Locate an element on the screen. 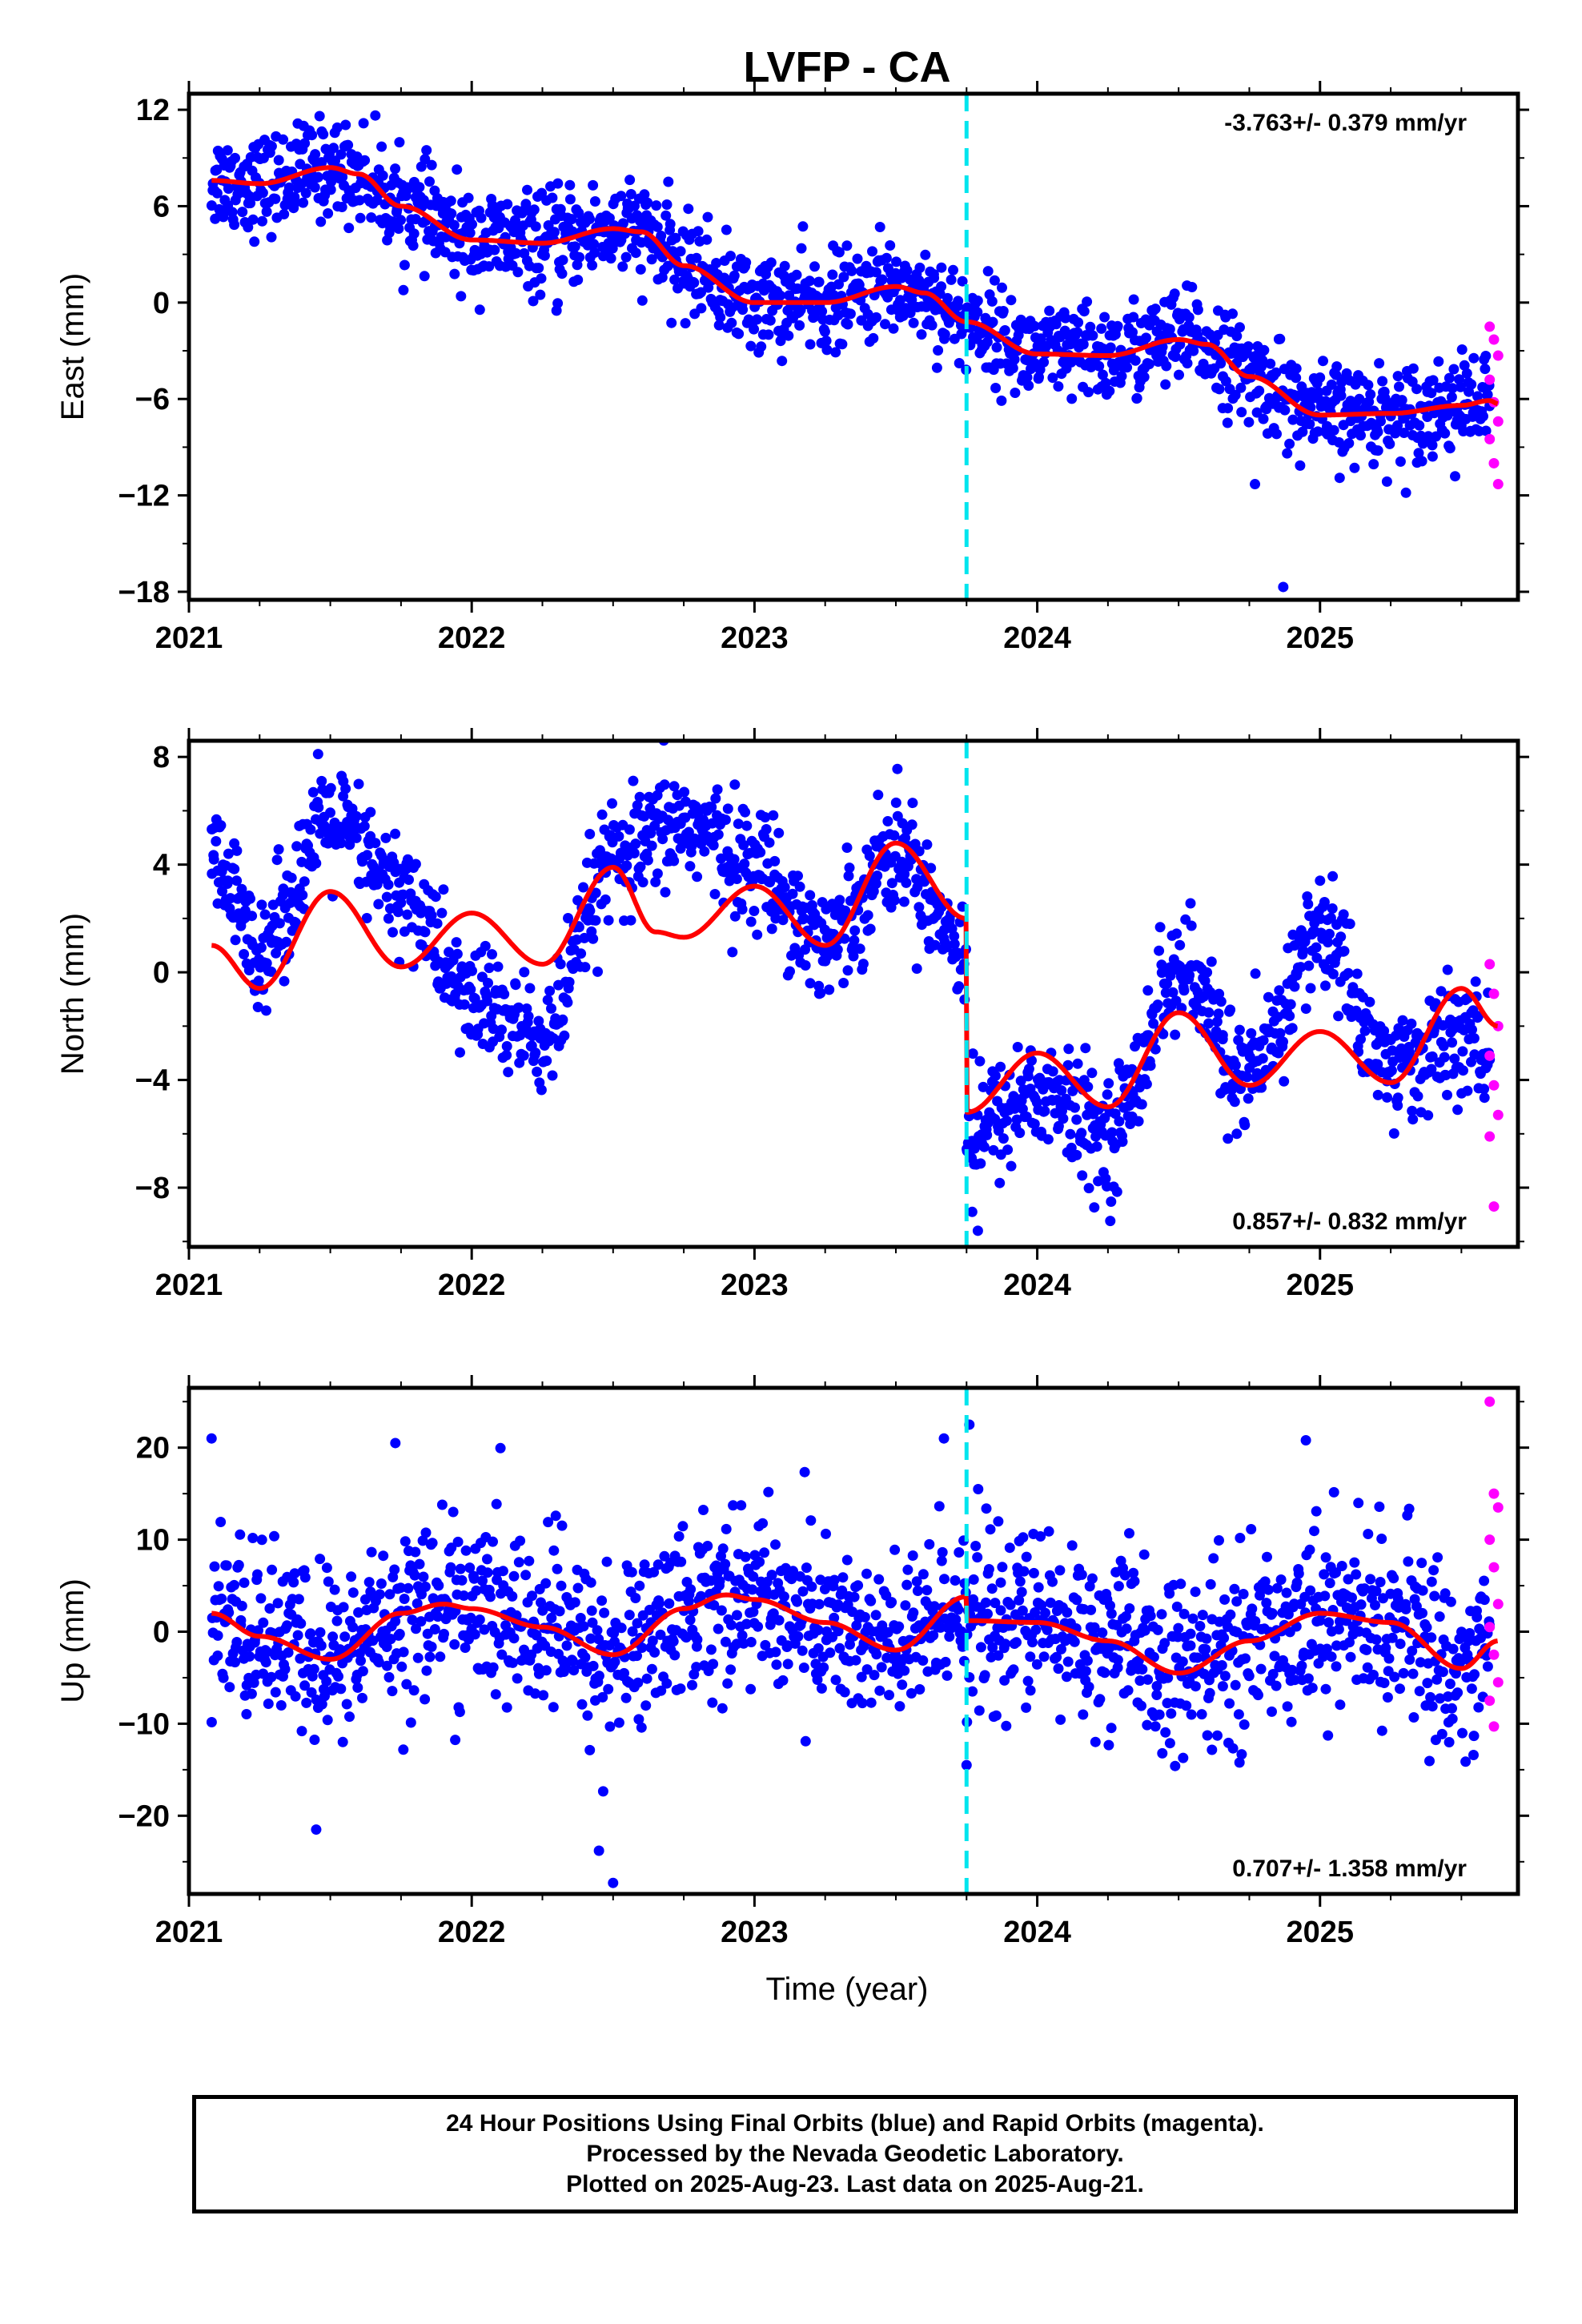 Image resolution: width=1582 pixels, height=2324 pixels. y-tick-label: −10 is located at coordinates (144, 1724).